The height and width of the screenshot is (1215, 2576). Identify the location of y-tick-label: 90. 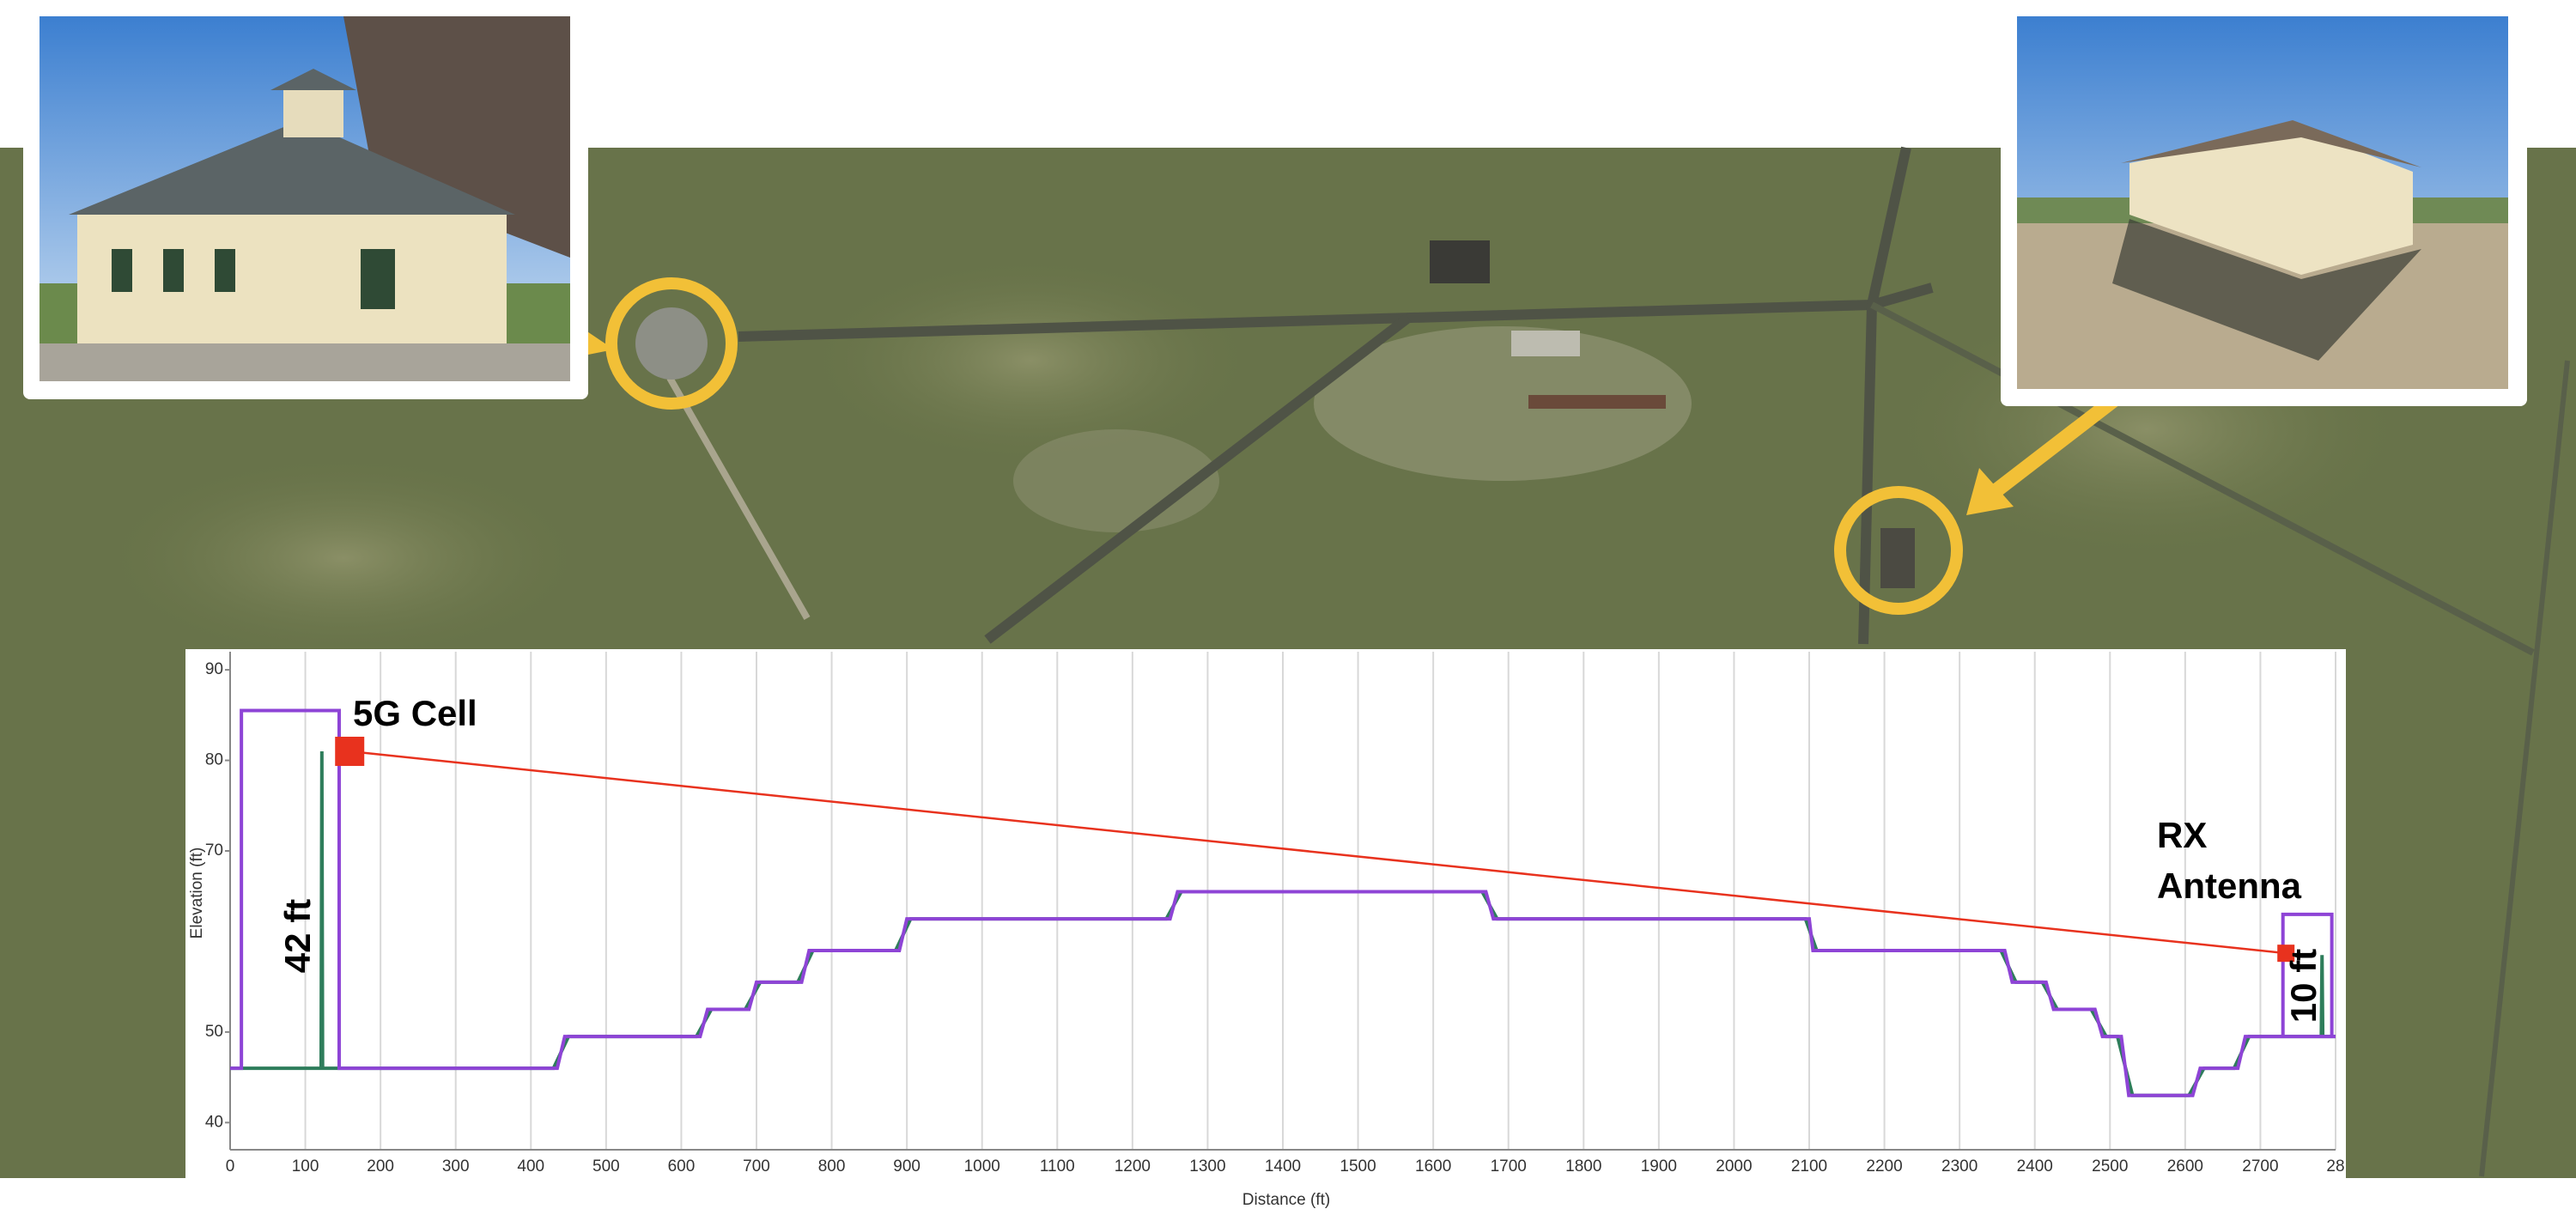
(214, 669).